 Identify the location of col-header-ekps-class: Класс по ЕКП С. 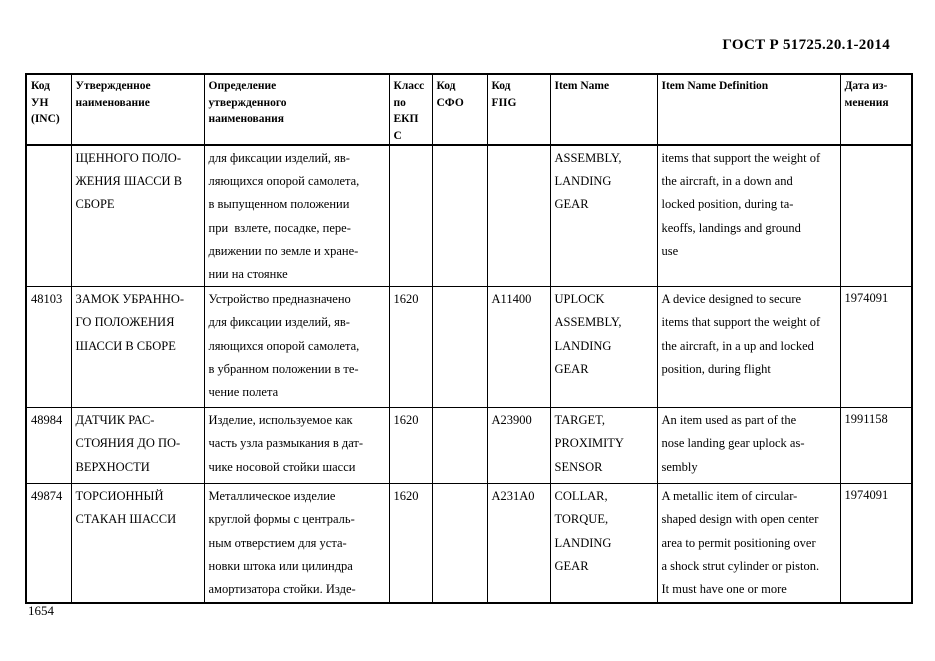
(410, 109).